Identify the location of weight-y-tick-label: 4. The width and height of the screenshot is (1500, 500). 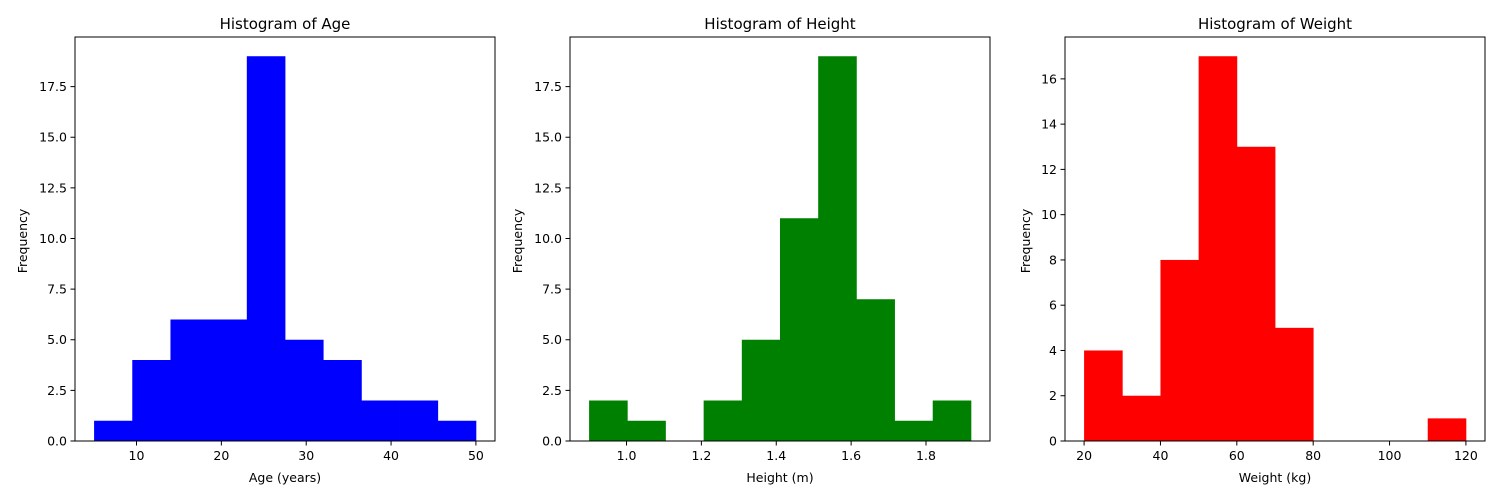
(1053, 350).